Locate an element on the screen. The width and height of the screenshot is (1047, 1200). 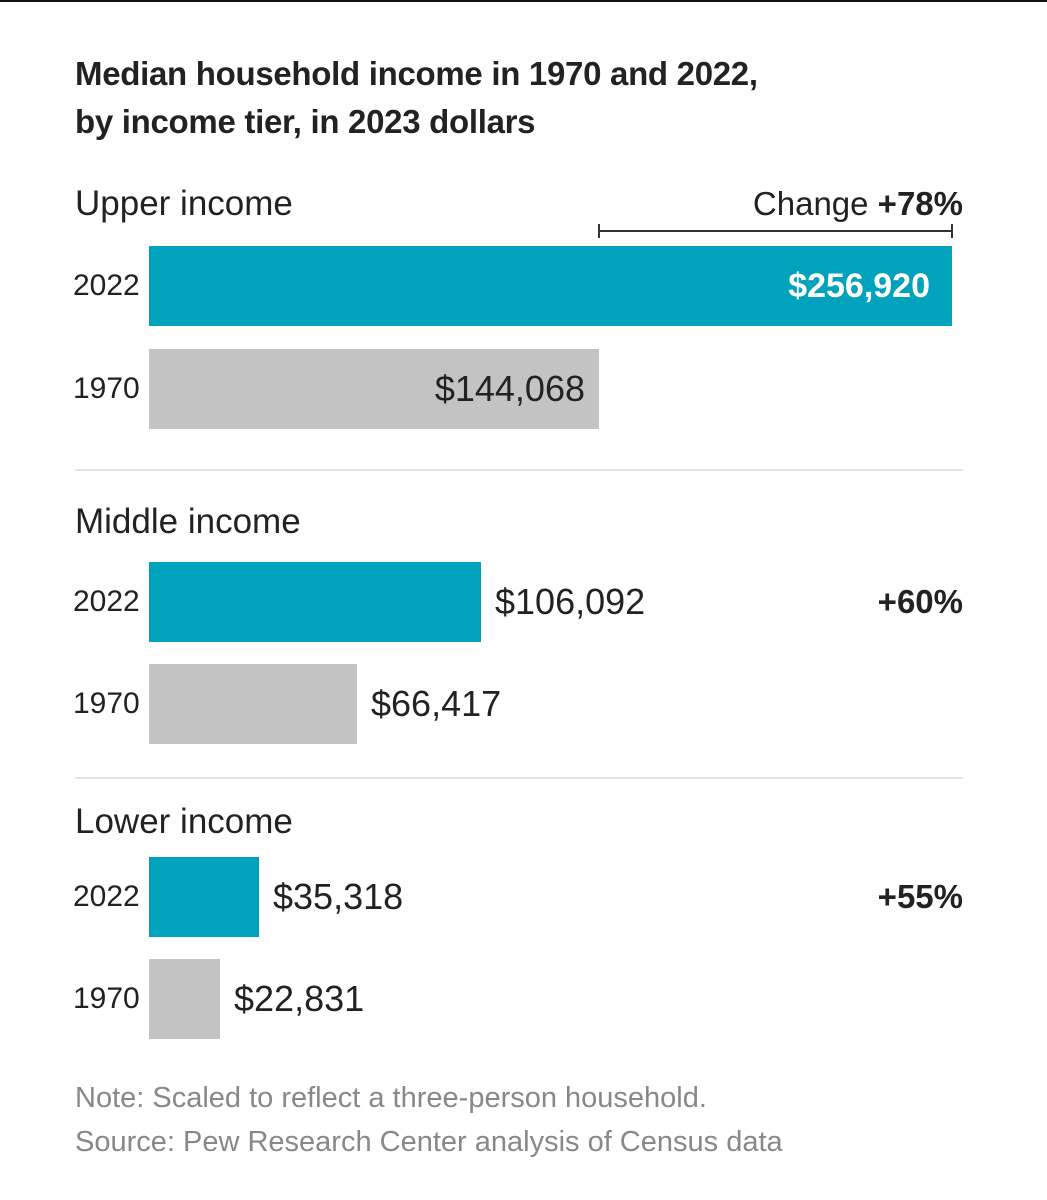
value-label-upper-income-2022: $256,920 is located at coordinates (859, 286).